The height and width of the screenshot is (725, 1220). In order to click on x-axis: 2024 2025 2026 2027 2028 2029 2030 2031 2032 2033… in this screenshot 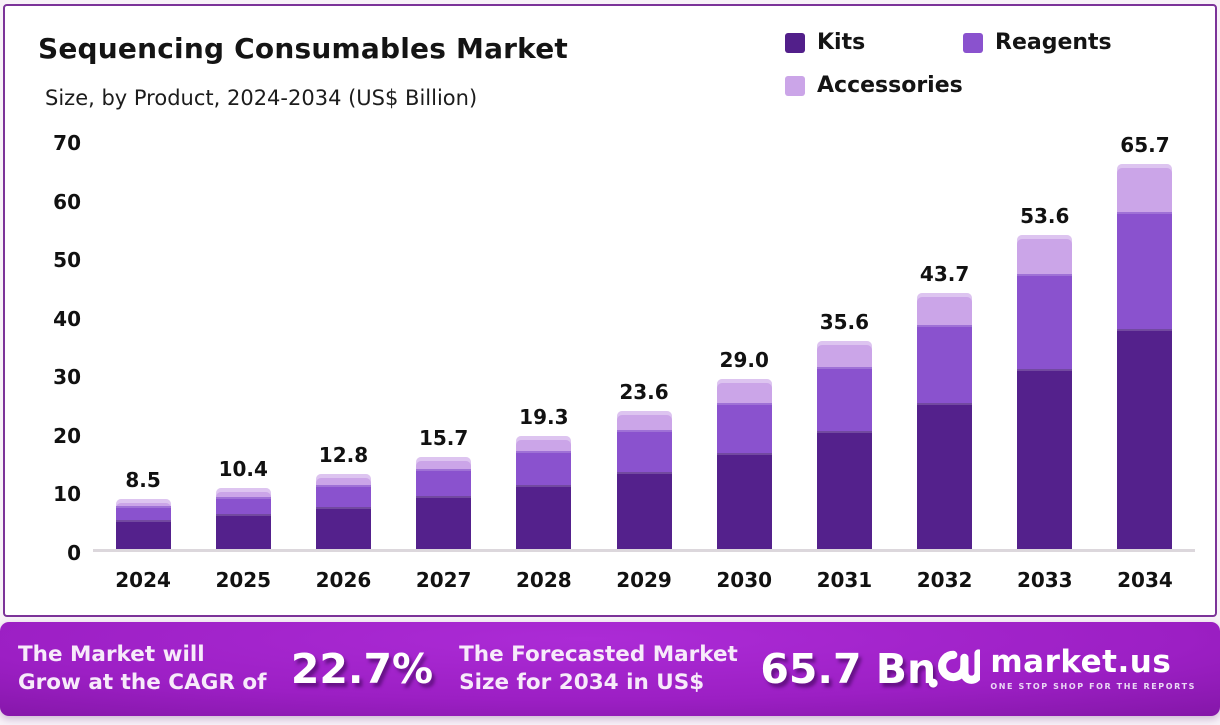, I will do `click(644, 580)`.